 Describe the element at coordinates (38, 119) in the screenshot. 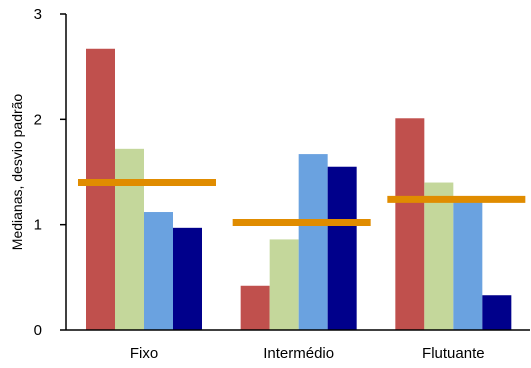

I see `y-tick-label: 2` at that location.